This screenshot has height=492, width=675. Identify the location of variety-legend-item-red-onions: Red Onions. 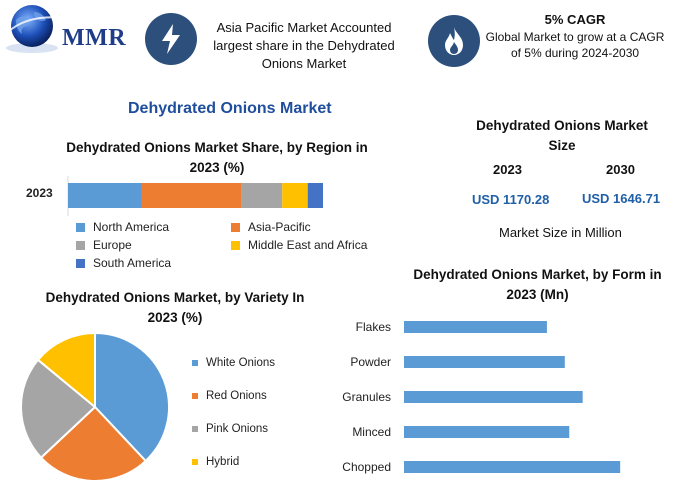
(233, 395).